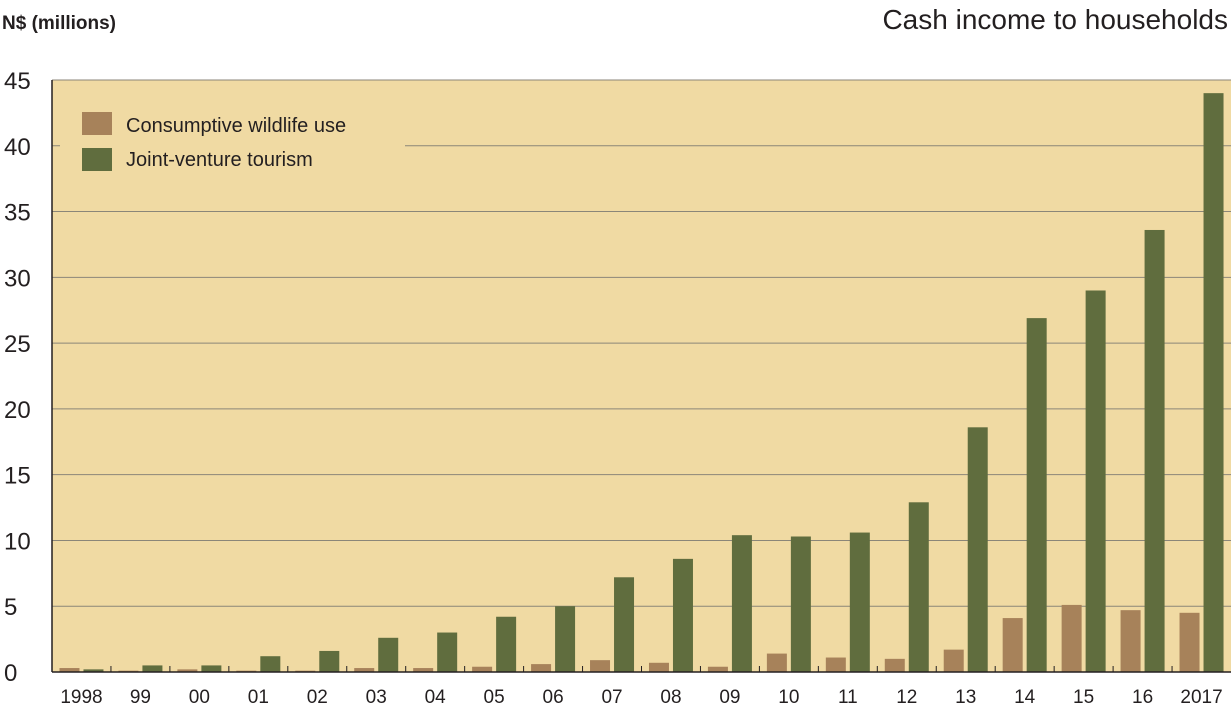 Image resolution: width=1231 pixels, height=710 pixels. I want to click on x-tick-label: 10, so click(788, 697).